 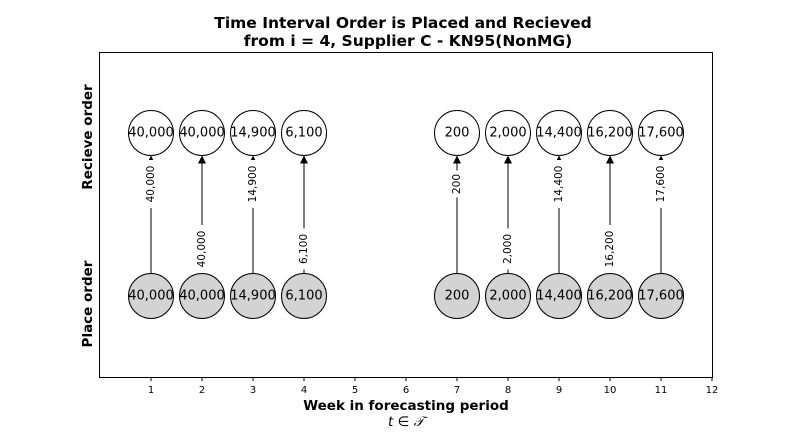 I want to click on arrow-quantity-label: 14,400, so click(x=559, y=184).